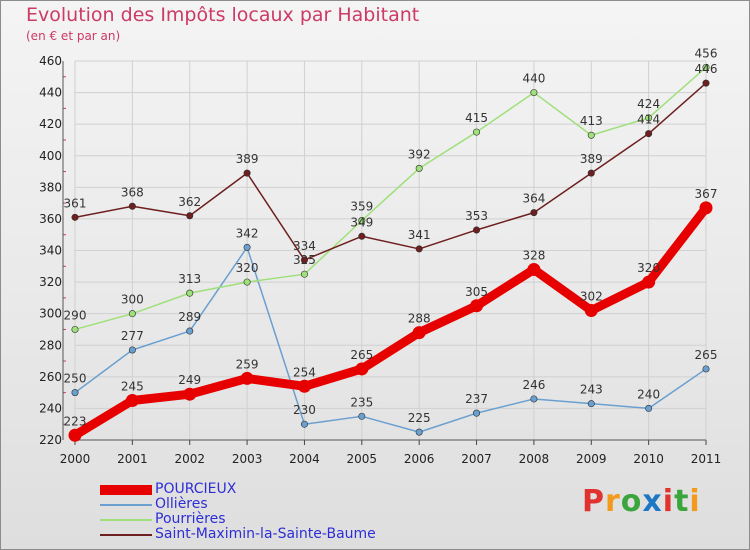 The image size is (750, 550). I want to click on data-label-ollieres: 240, so click(648, 394).